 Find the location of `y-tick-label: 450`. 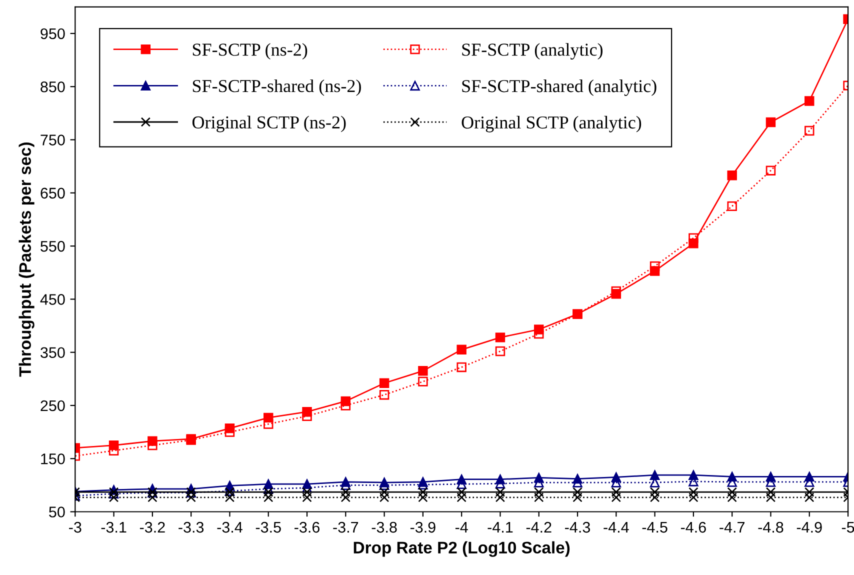

y-tick-label: 450 is located at coordinates (52, 299).